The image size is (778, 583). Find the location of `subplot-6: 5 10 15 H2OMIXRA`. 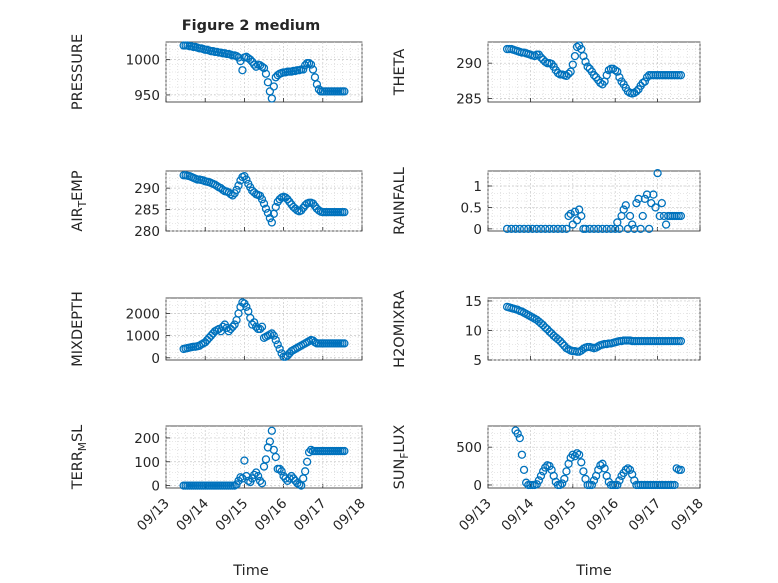

subplot-6: 5 10 15 H2OMIXRA is located at coordinates (546, 329).